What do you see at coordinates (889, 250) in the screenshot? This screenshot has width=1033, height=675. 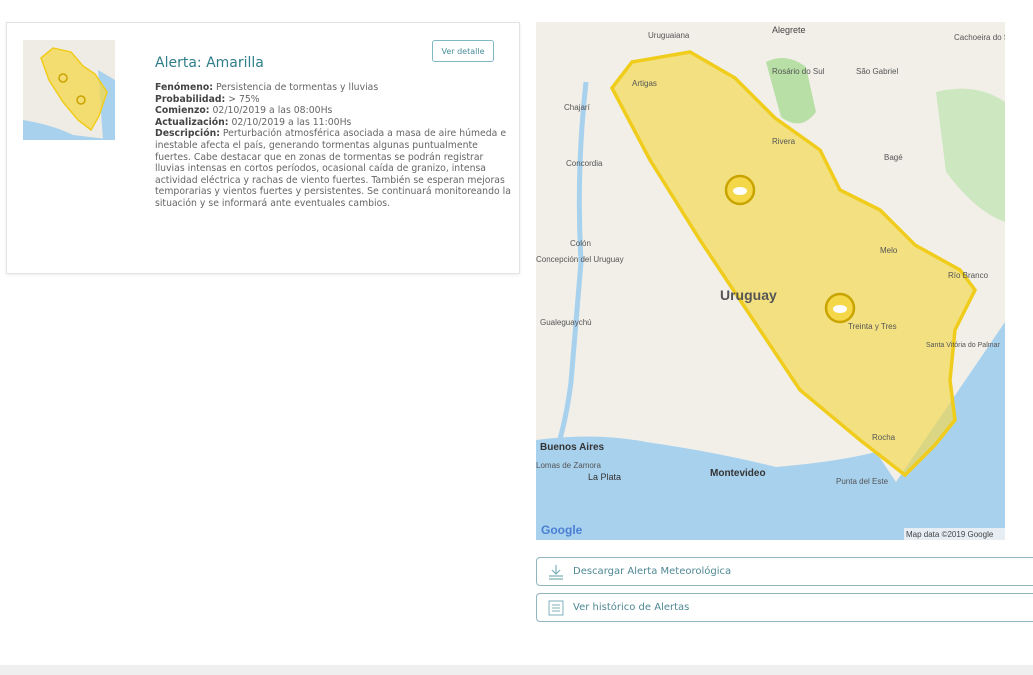 I see `place-label: Melo` at bounding box center [889, 250].